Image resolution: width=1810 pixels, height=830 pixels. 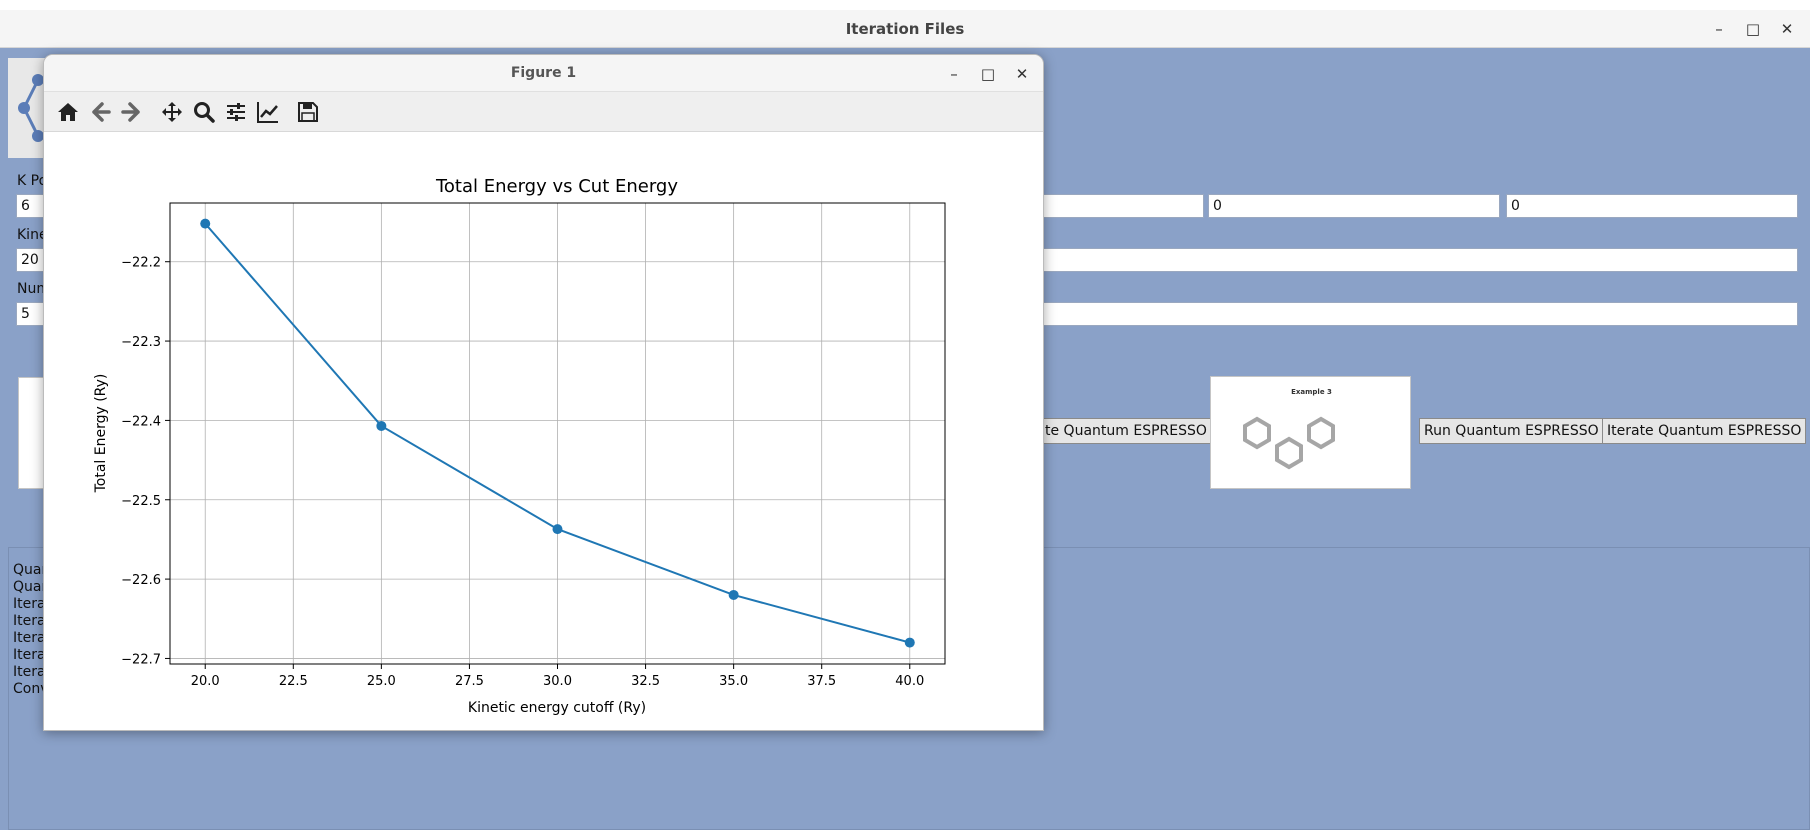 I want to click on x-tick-label: 32.5, so click(x=645, y=681).